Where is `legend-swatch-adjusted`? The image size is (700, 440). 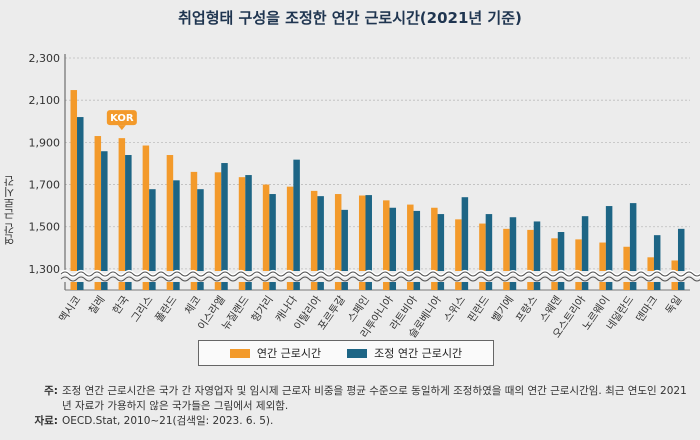 legend-swatch-adjusted is located at coordinates (357, 353).